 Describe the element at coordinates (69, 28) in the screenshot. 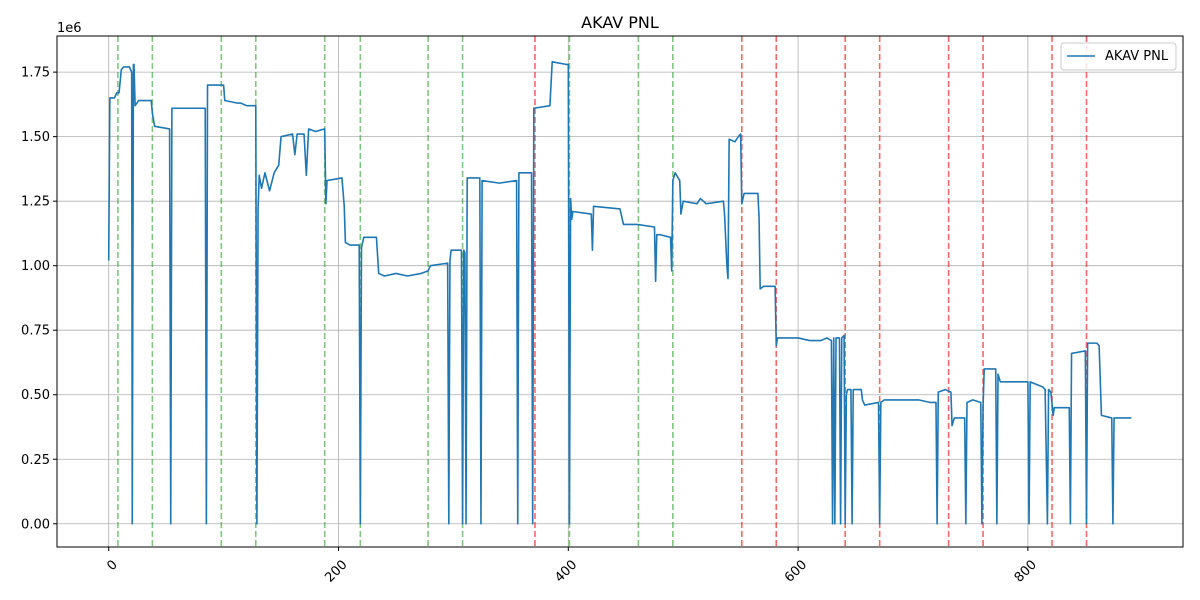

I see `y-scale-label: 1e6` at that location.